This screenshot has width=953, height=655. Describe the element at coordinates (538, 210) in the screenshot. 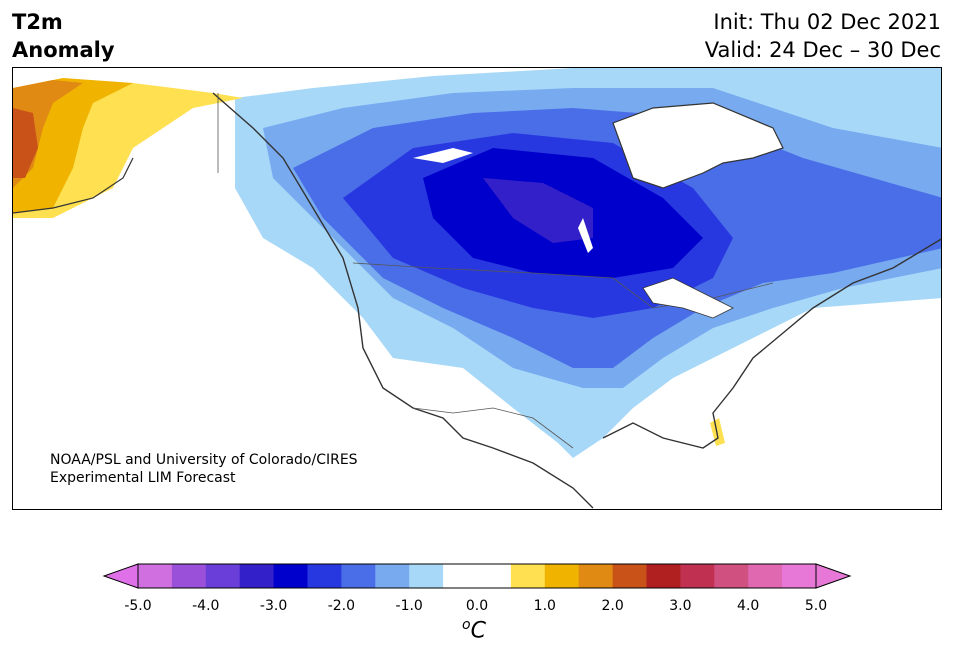

I see `anomaly-region-purple` at that location.